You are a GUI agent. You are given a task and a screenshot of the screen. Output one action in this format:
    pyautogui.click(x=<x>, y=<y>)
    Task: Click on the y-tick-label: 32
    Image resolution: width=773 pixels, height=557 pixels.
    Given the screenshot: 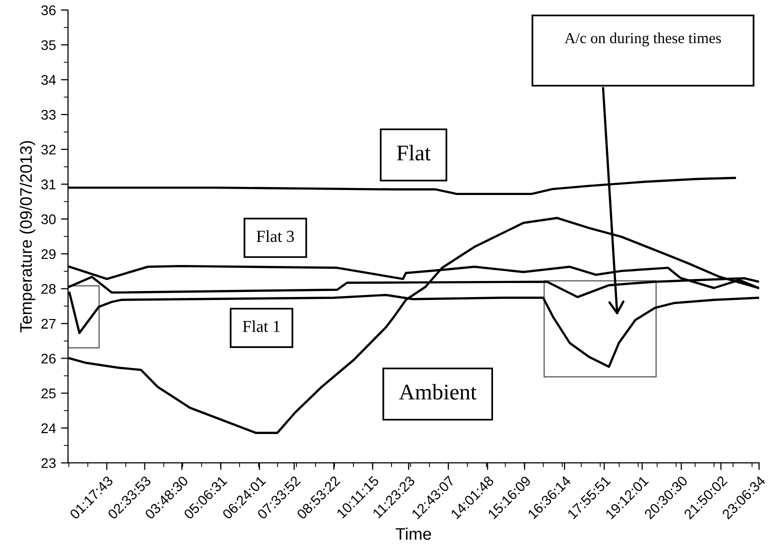 What is the action you would take?
    pyautogui.click(x=48, y=149)
    